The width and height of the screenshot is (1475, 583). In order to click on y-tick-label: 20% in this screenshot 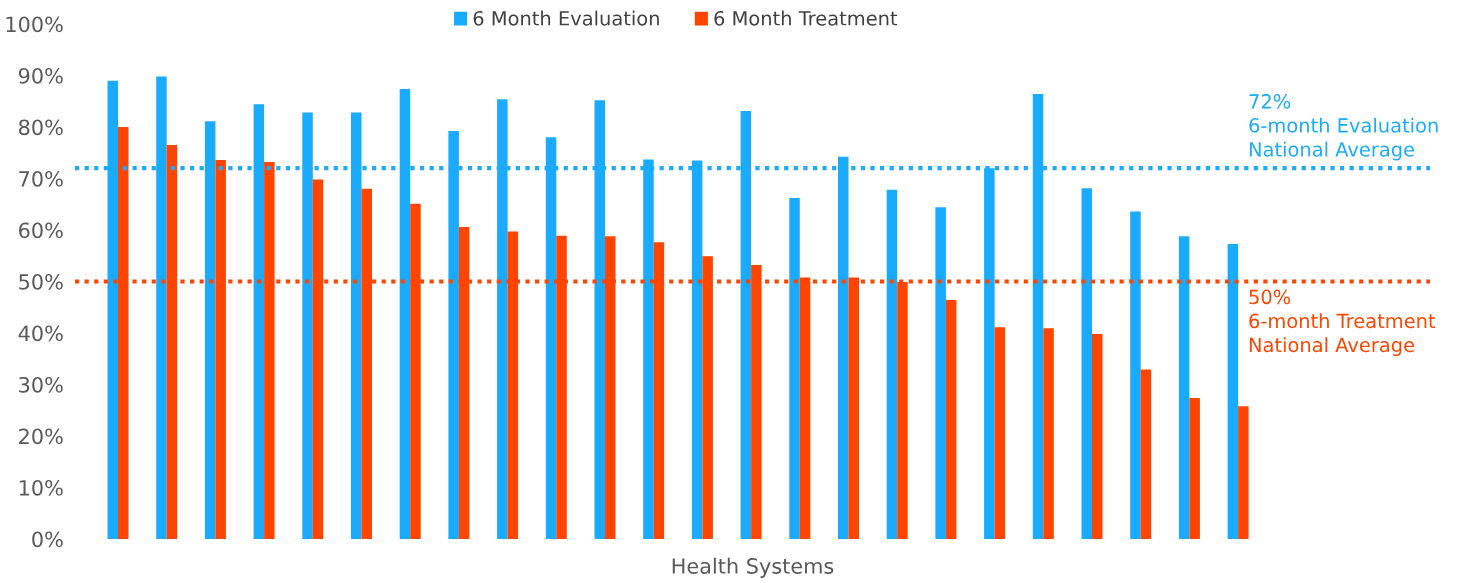, I will do `click(41, 436)`.